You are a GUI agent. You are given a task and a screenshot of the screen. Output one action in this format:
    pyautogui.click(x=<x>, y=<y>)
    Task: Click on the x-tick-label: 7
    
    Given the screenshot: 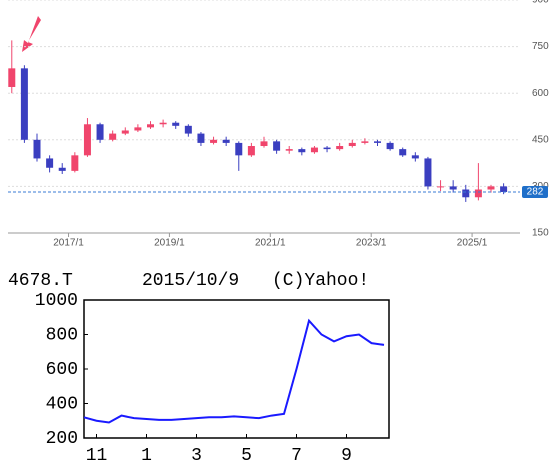 What is the action you would take?
    pyautogui.click(x=296, y=456)
    